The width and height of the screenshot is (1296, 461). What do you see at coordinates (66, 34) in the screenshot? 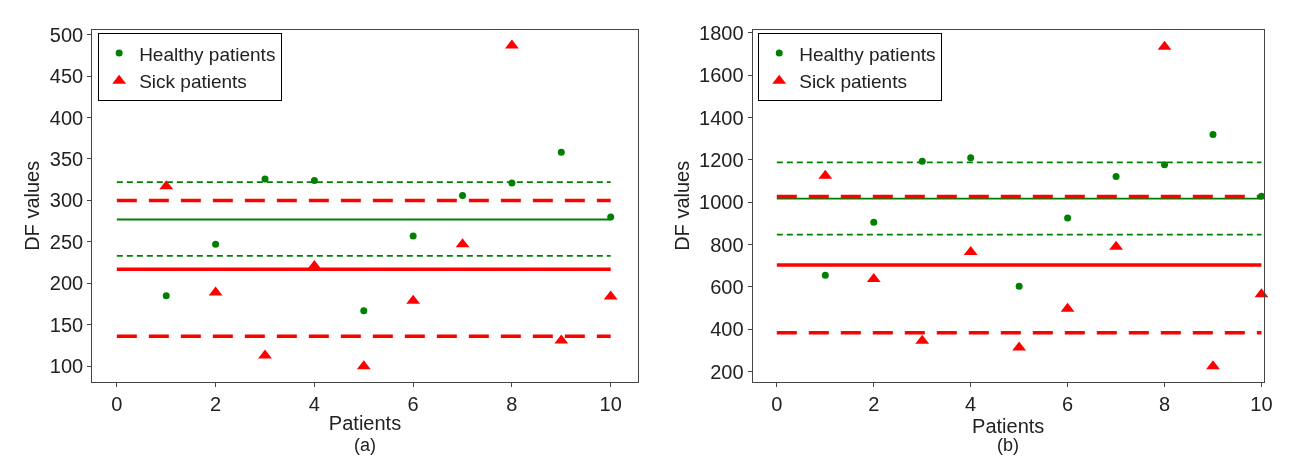
I see `y-tick-label: 500` at bounding box center [66, 34].